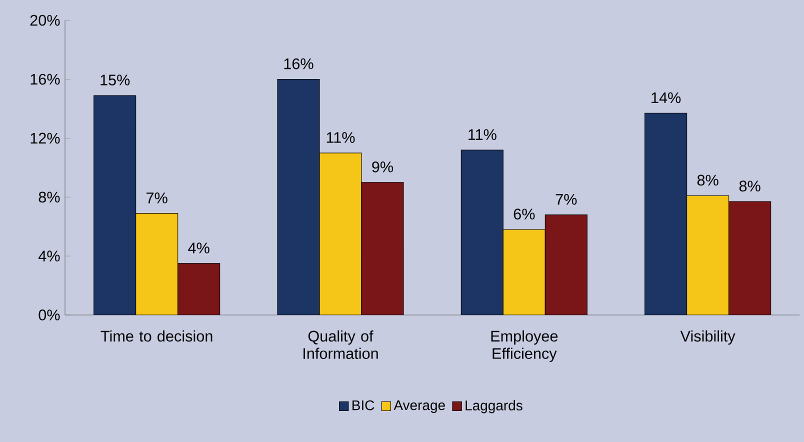 This screenshot has height=442, width=804. I want to click on x-tick-label: Quality of Information, so click(341, 344).